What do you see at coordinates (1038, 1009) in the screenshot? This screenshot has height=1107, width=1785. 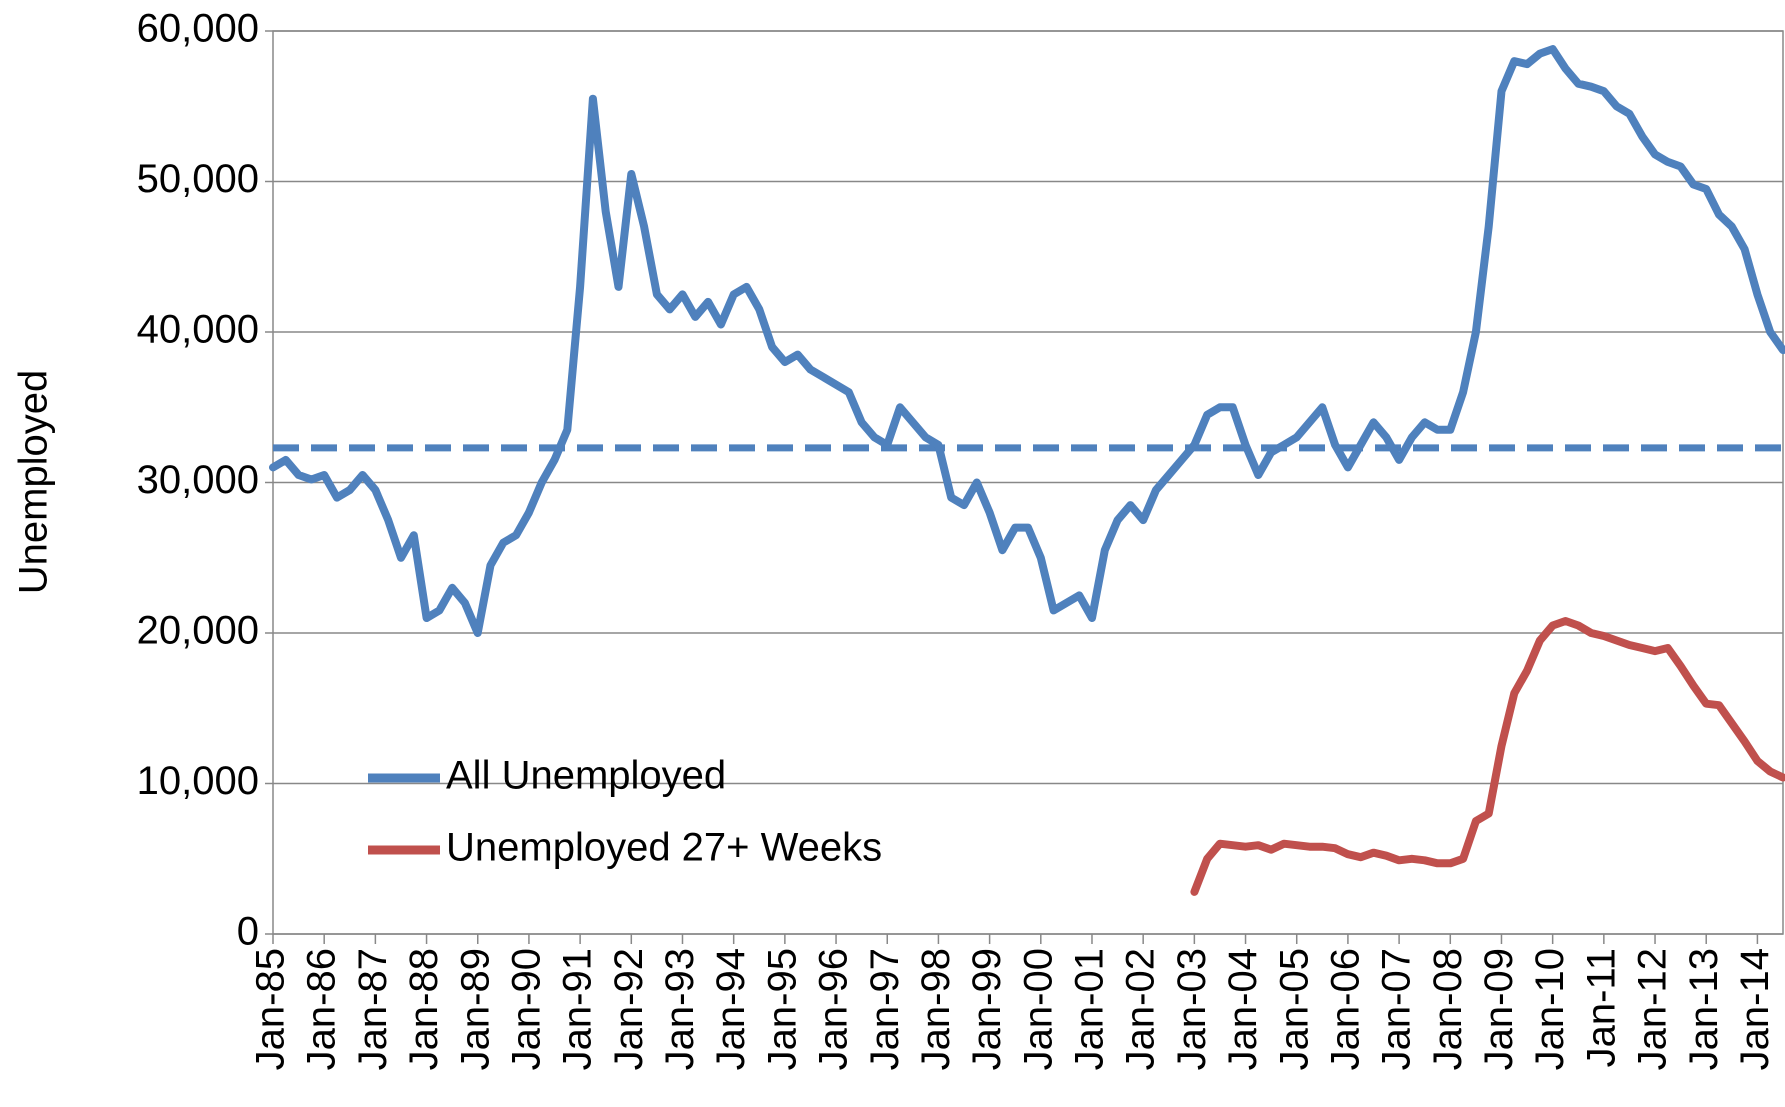 I see `x-tick-label: Jan-00` at bounding box center [1038, 1009].